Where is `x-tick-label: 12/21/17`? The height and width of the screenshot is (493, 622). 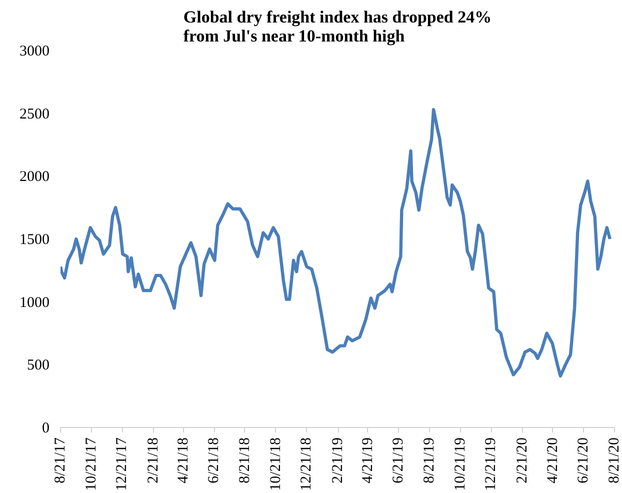
x-tick-label: 12/21/17 is located at coordinates (122, 464).